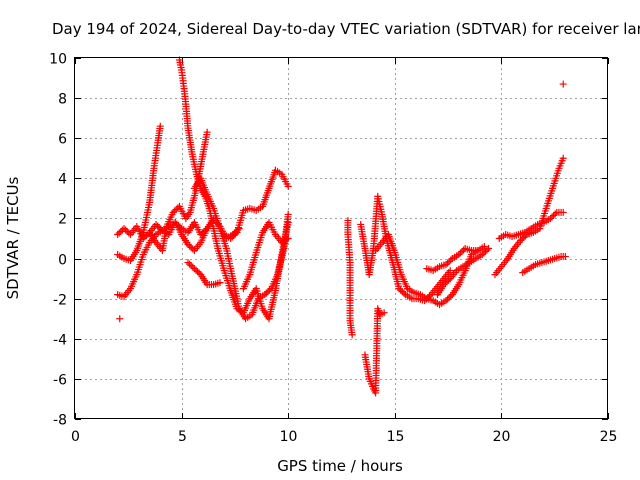 The width and height of the screenshot is (640, 480). I want to click on y-tick-label: 4, so click(62, 180).